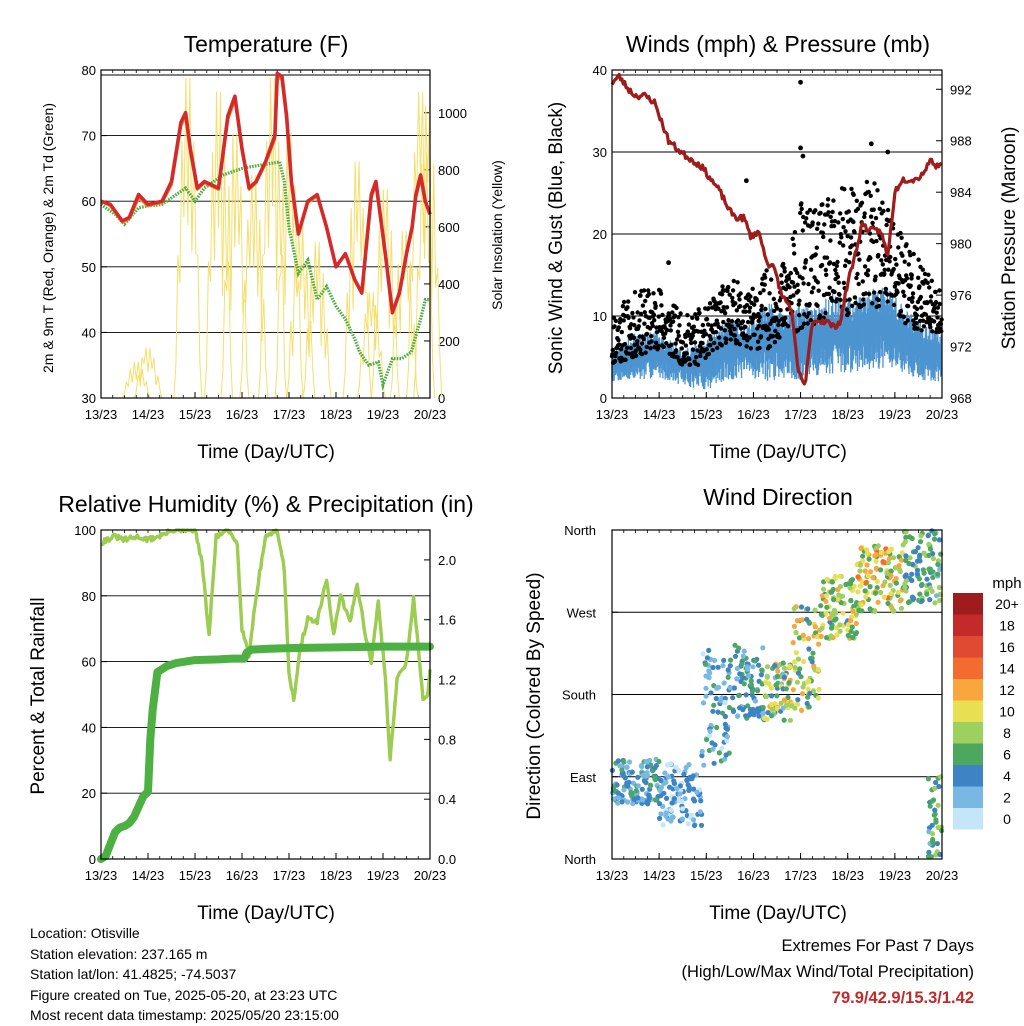 This screenshot has height=1026, width=1024. Describe the element at coordinates (447, 560) in the screenshot. I see `y2-tick-label: 2.0` at that location.